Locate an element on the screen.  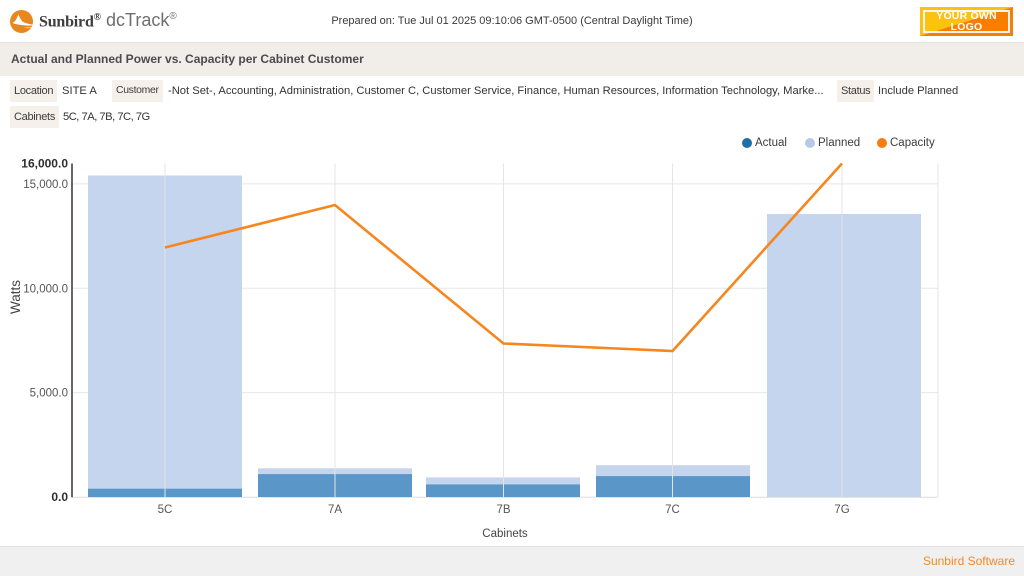
svg-text: 7B is located at coordinates (503, 510).